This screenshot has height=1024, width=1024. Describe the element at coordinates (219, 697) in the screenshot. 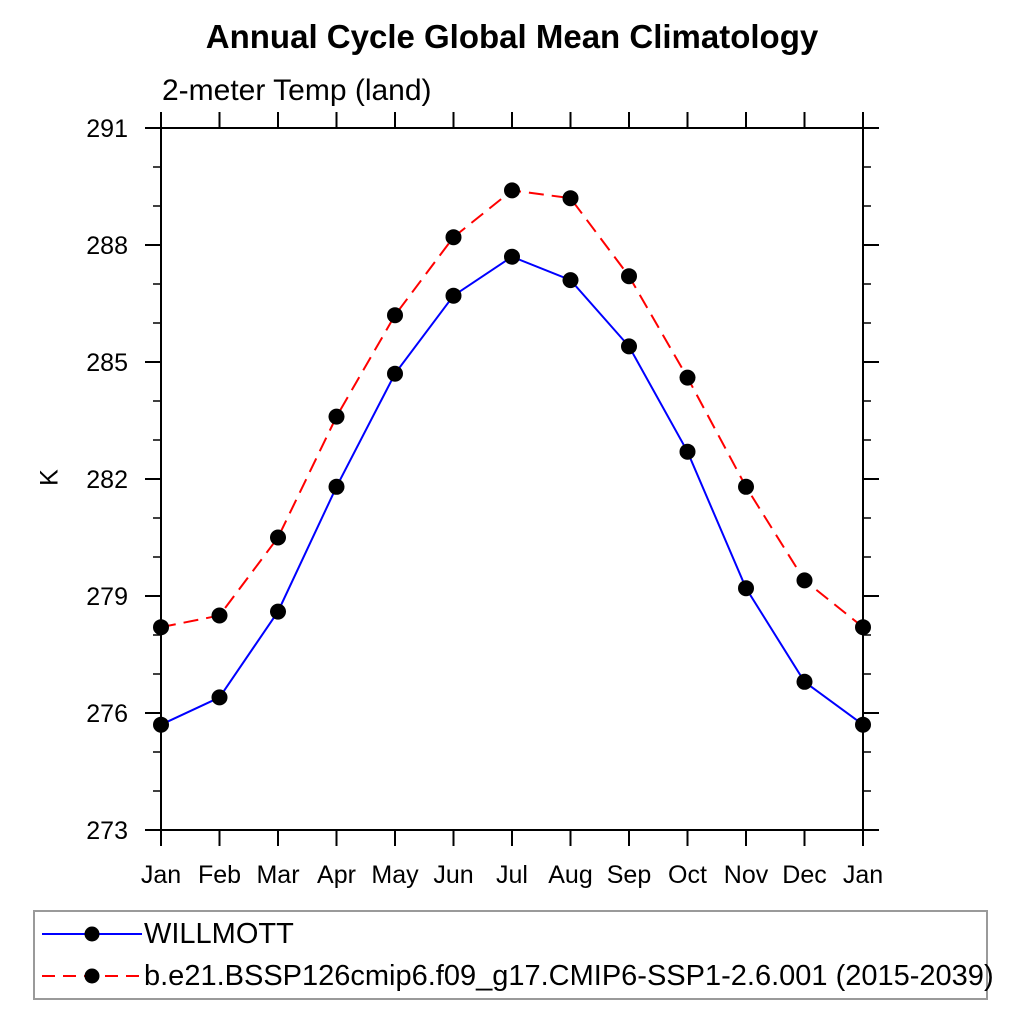

I see `data-point-0-Feb` at that location.